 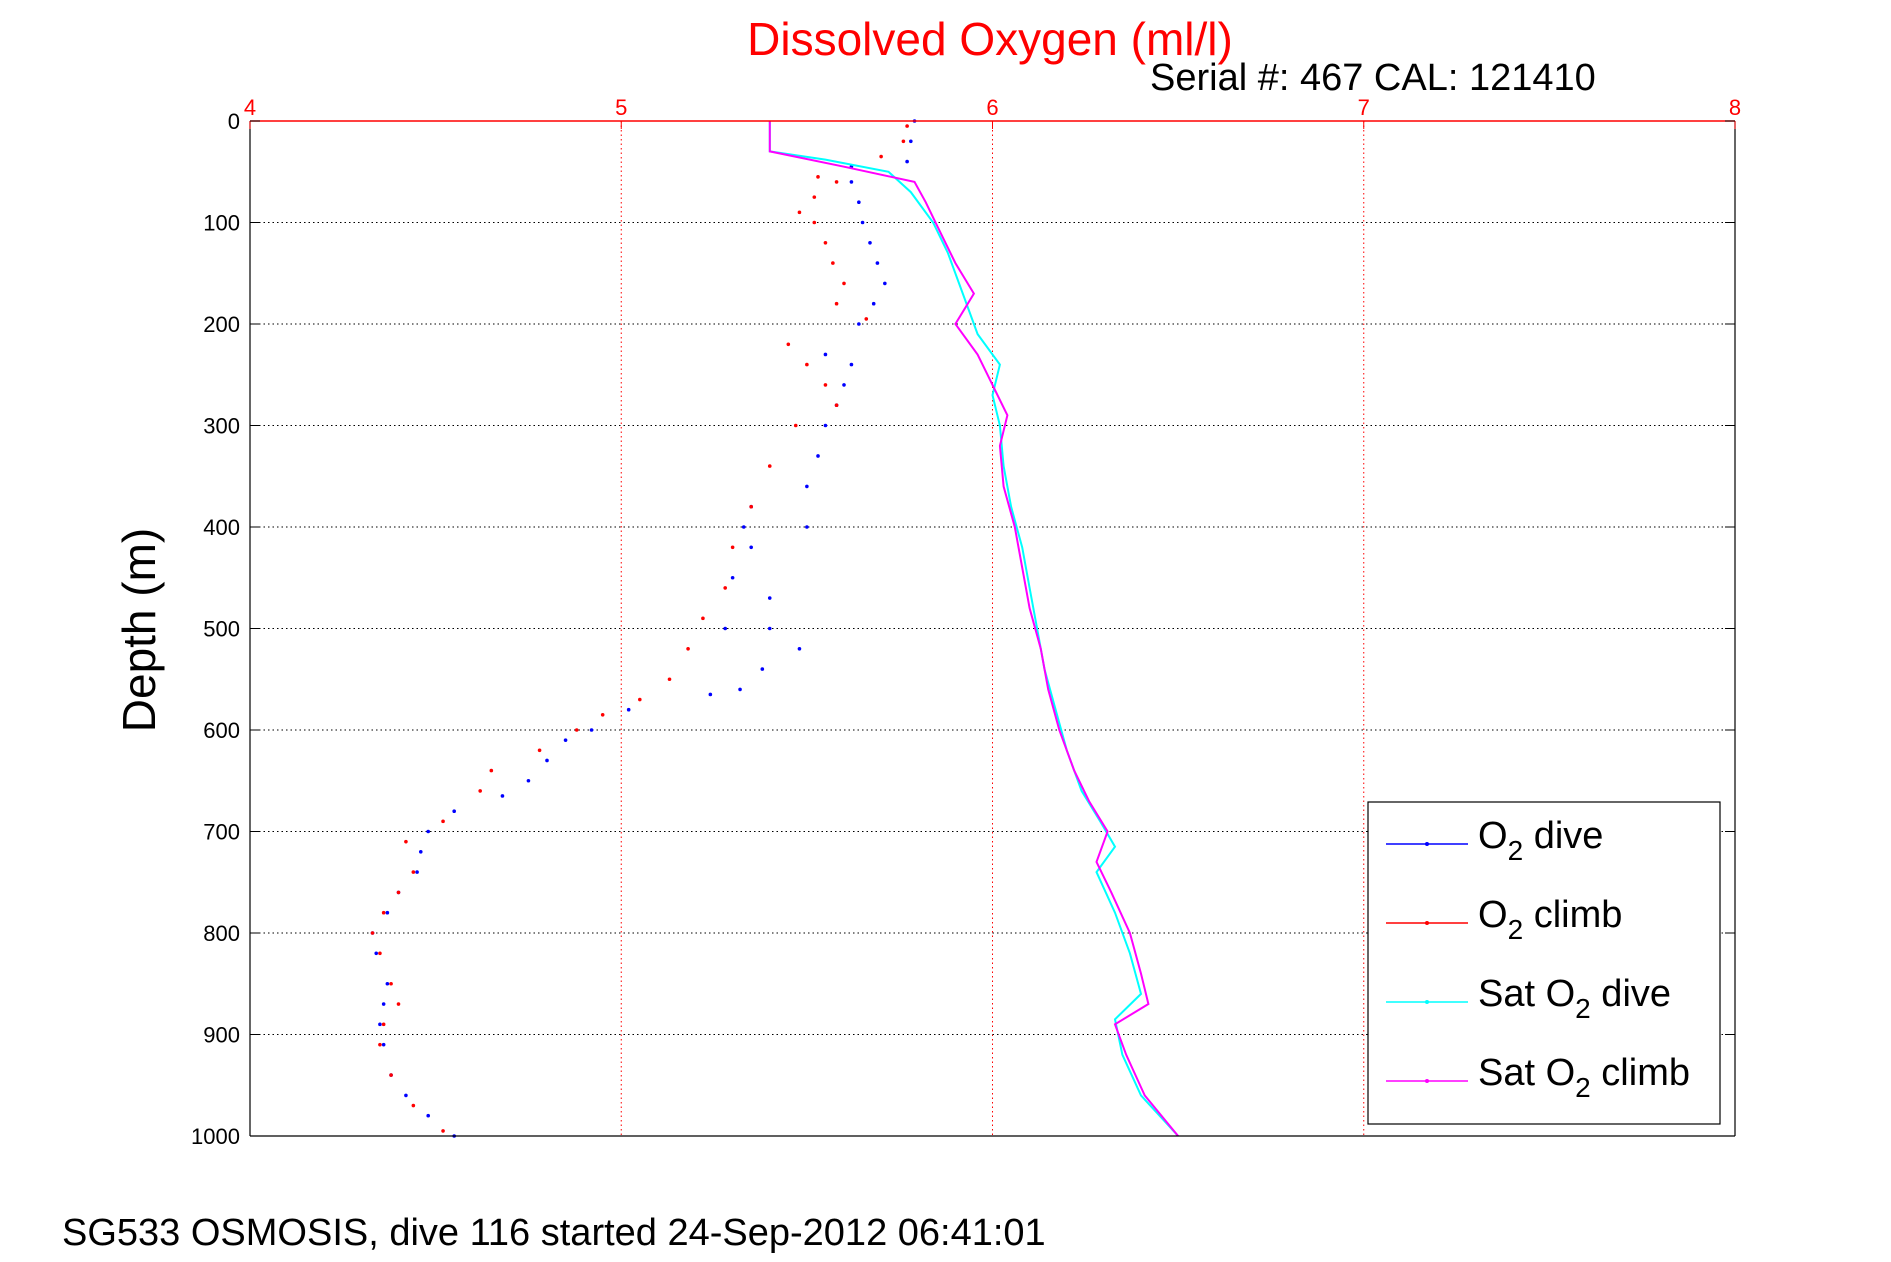 What do you see at coordinates (221, 1035) in the screenshot?
I see `y-tick-label: 900` at bounding box center [221, 1035].